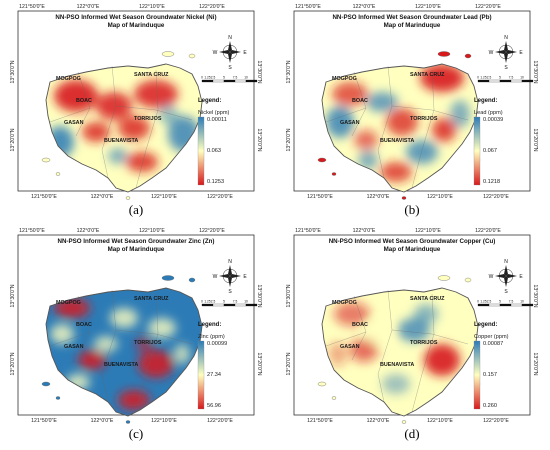 The image size is (550, 450). Describe the element at coordinates (500, 52) in the screenshot. I see `west-arrow-icon` at that location.